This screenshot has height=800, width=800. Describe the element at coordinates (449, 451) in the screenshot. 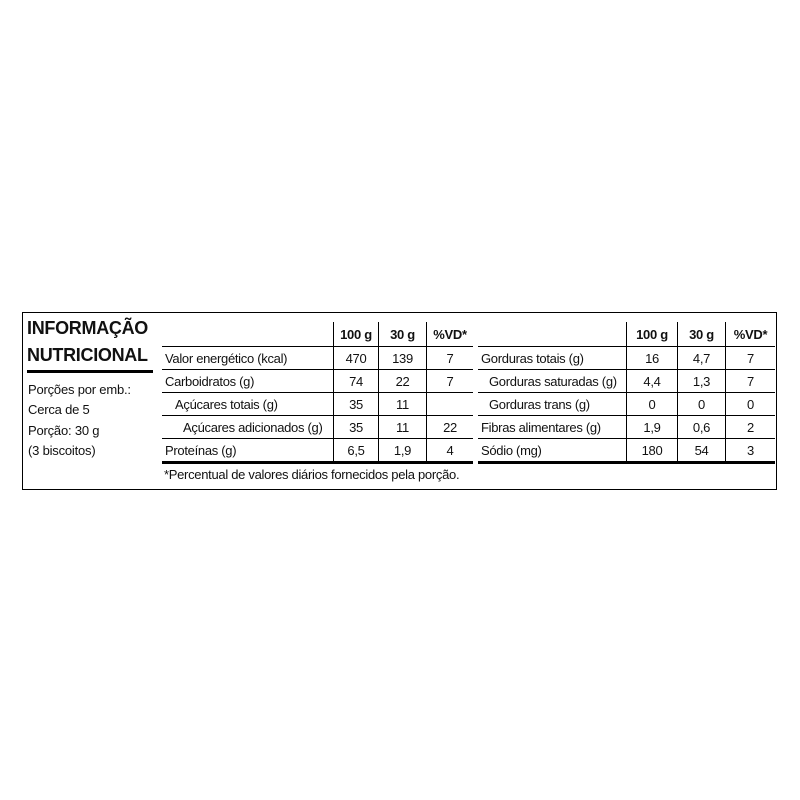

I see `value-cell: 4` at that location.